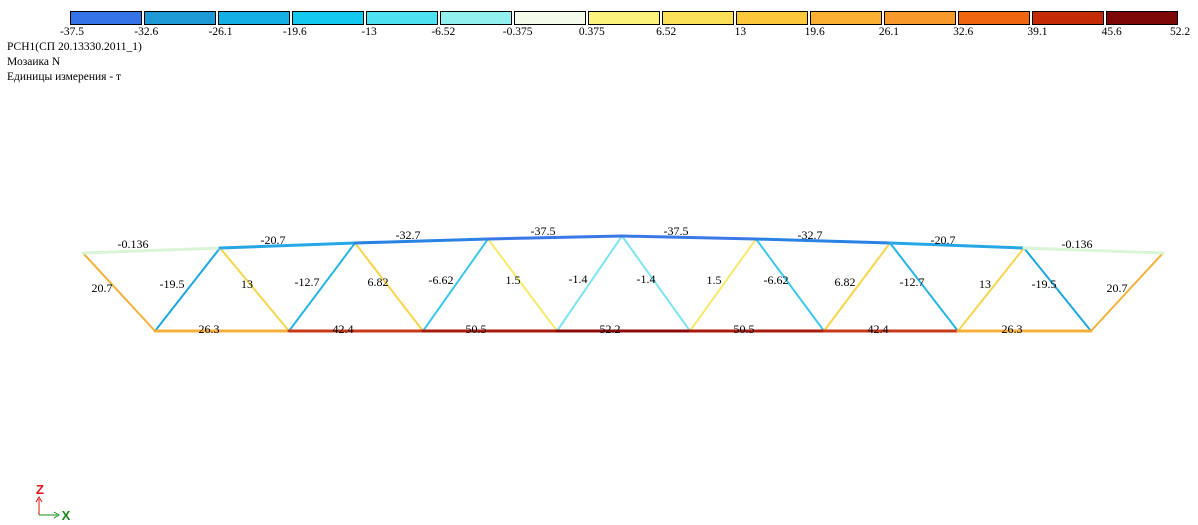 This screenshot has width=1198, height=525. Describe the element at coordinates (40, 489) in the screenshot. I see `z-axis-label: Z` at that location.